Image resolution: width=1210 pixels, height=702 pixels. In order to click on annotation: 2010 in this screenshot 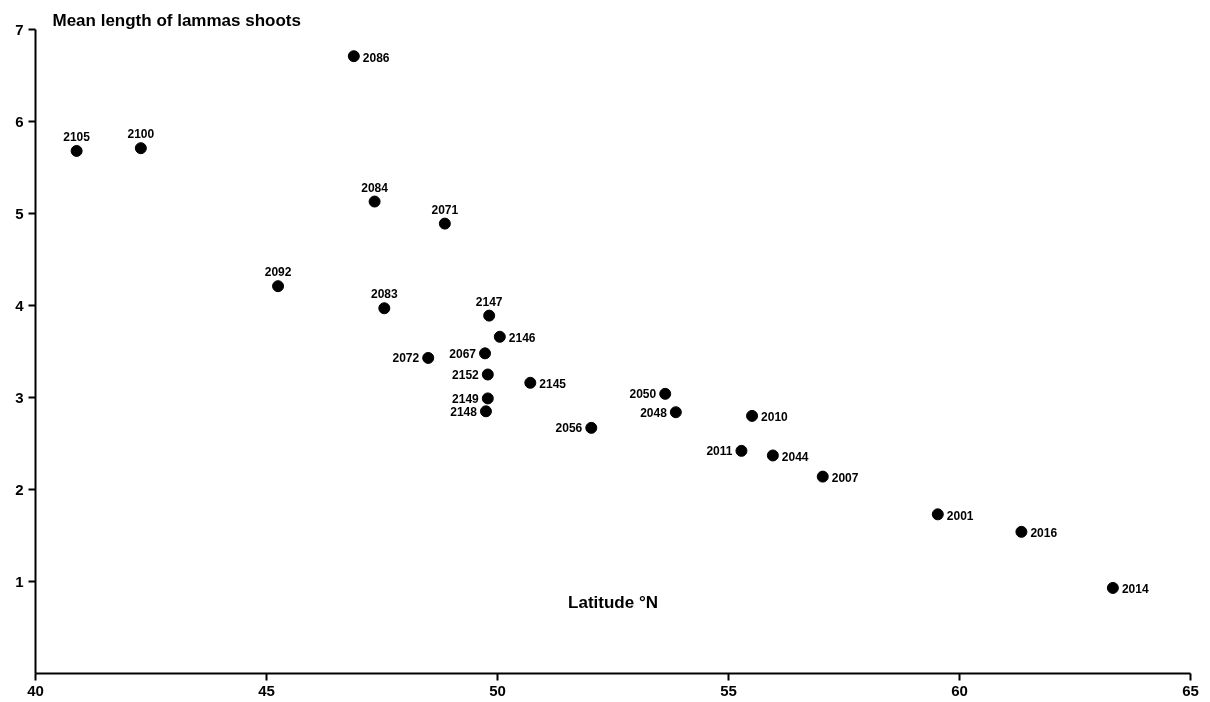, I will do `click(775, 417)`.